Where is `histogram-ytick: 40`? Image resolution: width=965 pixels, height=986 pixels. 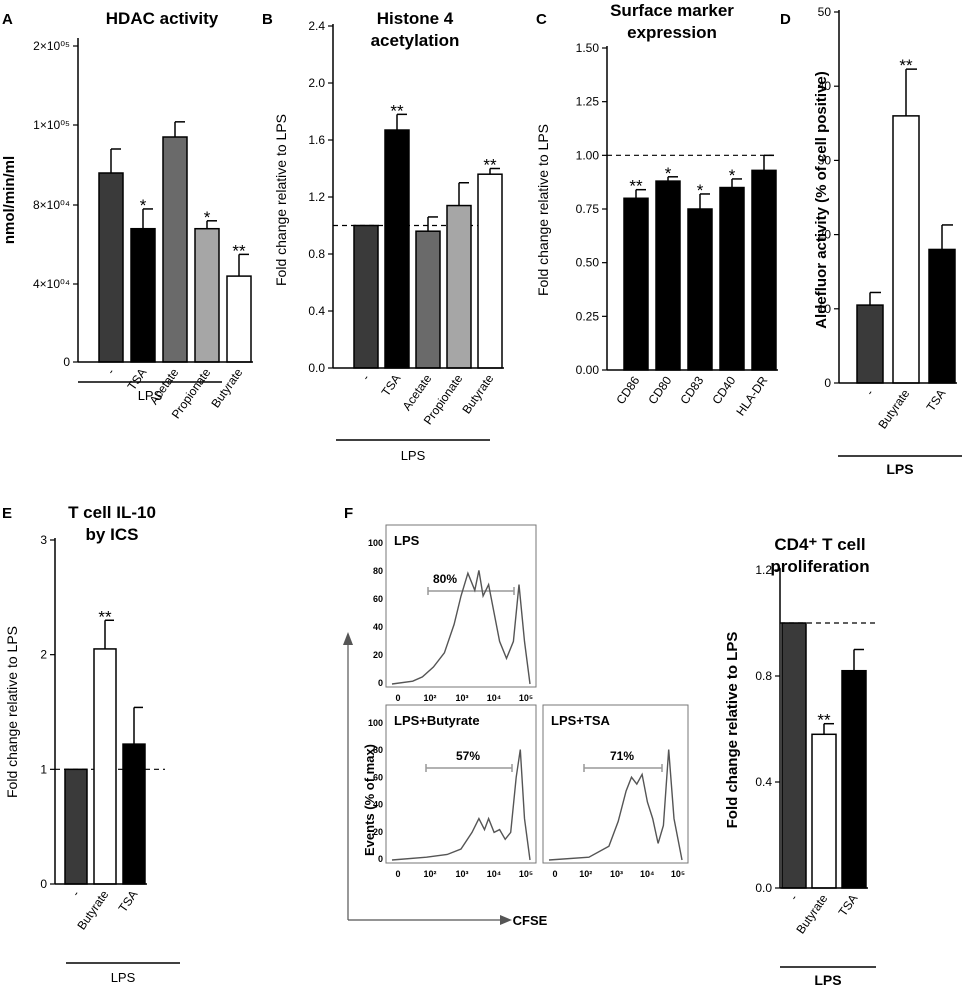
histogram-ytick: 40 is located at coordinates (378, 627).